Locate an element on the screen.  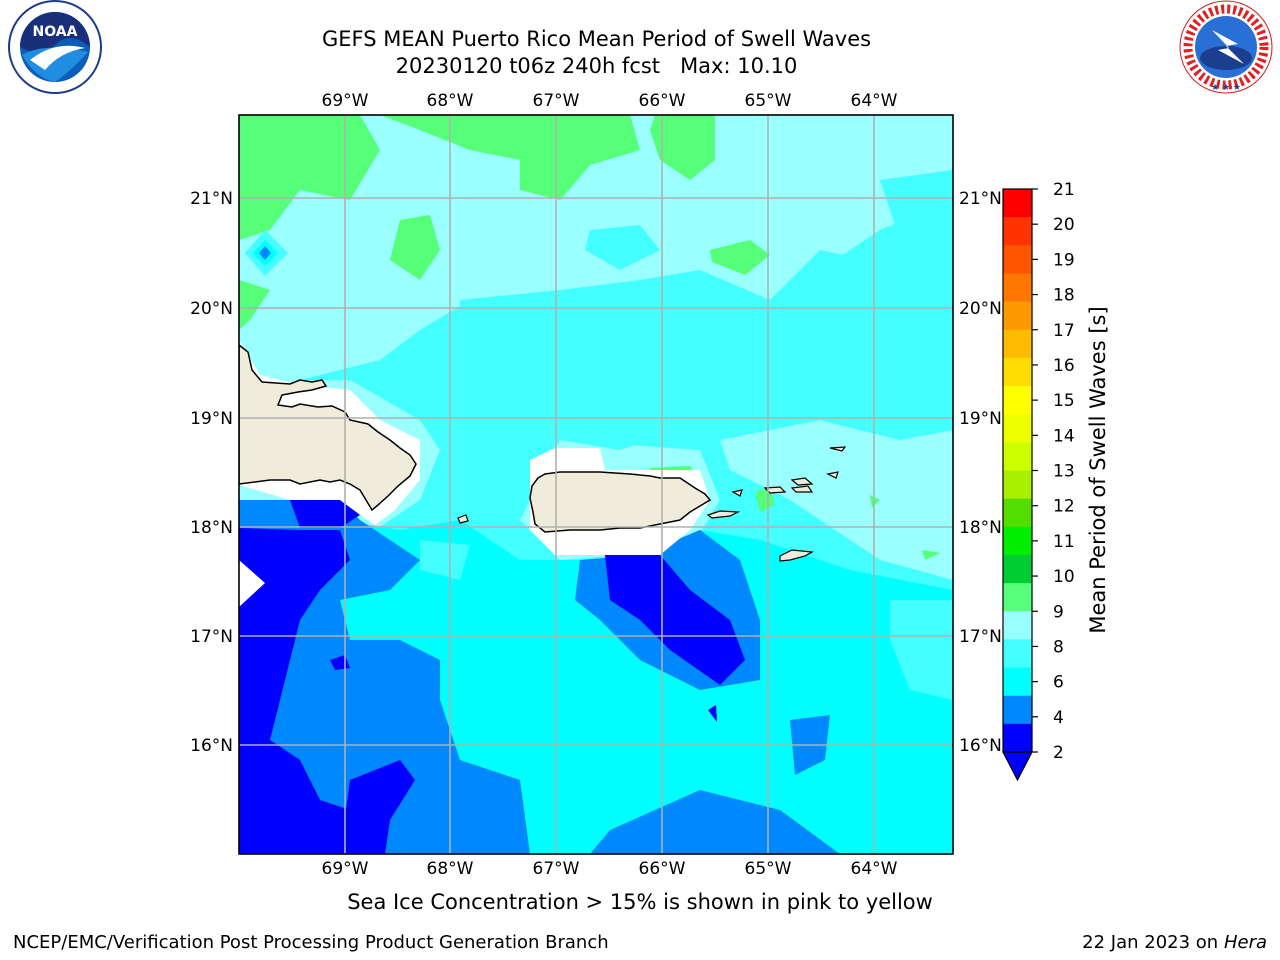
lat-label-right: 19°N is located at coordinates (980, 419).